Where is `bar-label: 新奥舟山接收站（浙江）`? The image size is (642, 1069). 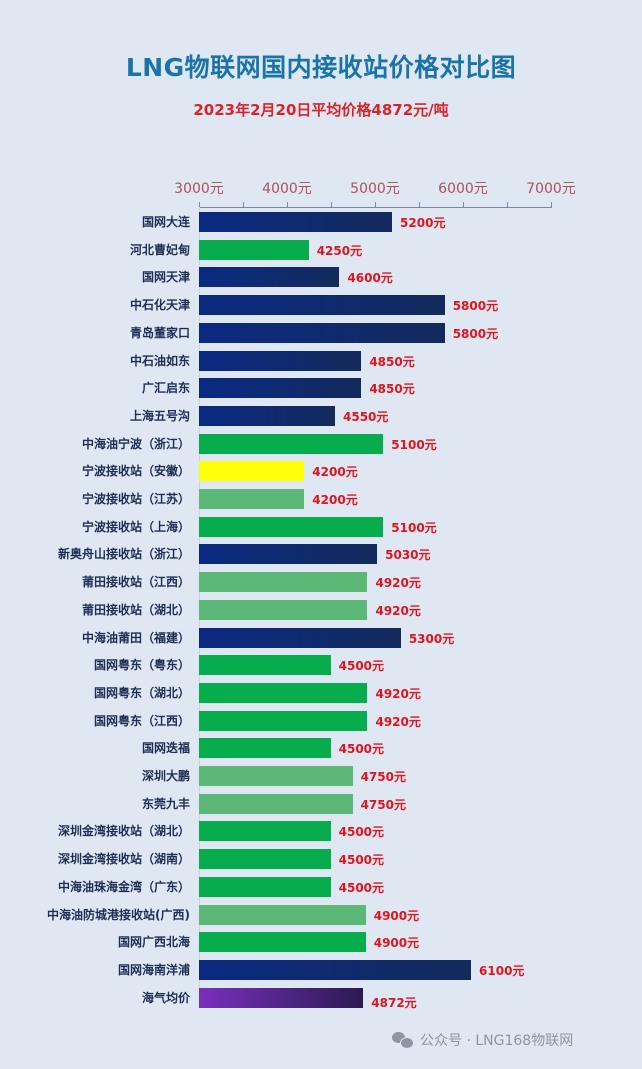 bar-label: 新奥舟山接收站（浙江） is located at coordinates (123, 554).